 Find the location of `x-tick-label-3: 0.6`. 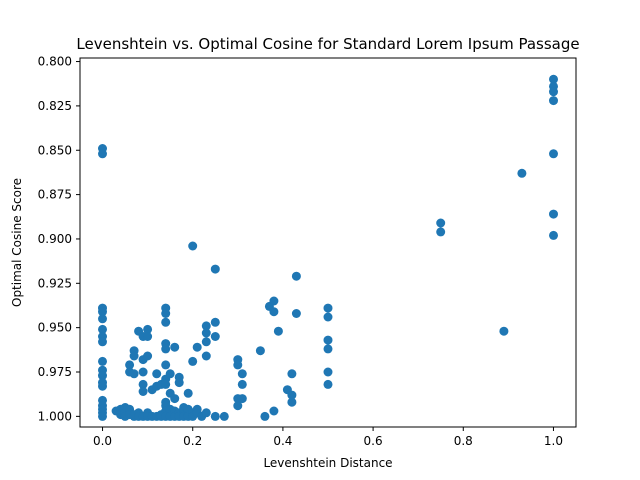

x-tick-label-3: 0.6 is located at coordinates (373, 441).